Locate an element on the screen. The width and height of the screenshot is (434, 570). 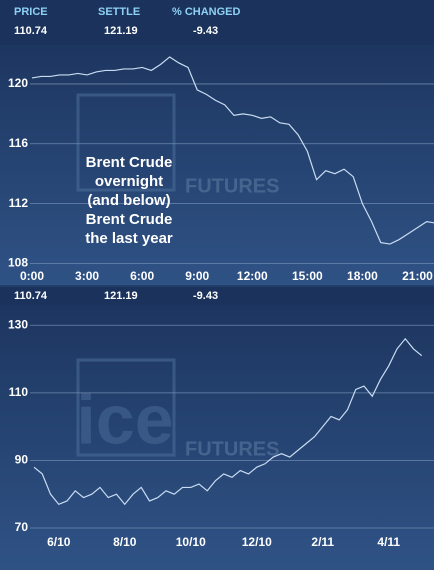
y-tick-label: 112 is located at coordinates (19, 203).